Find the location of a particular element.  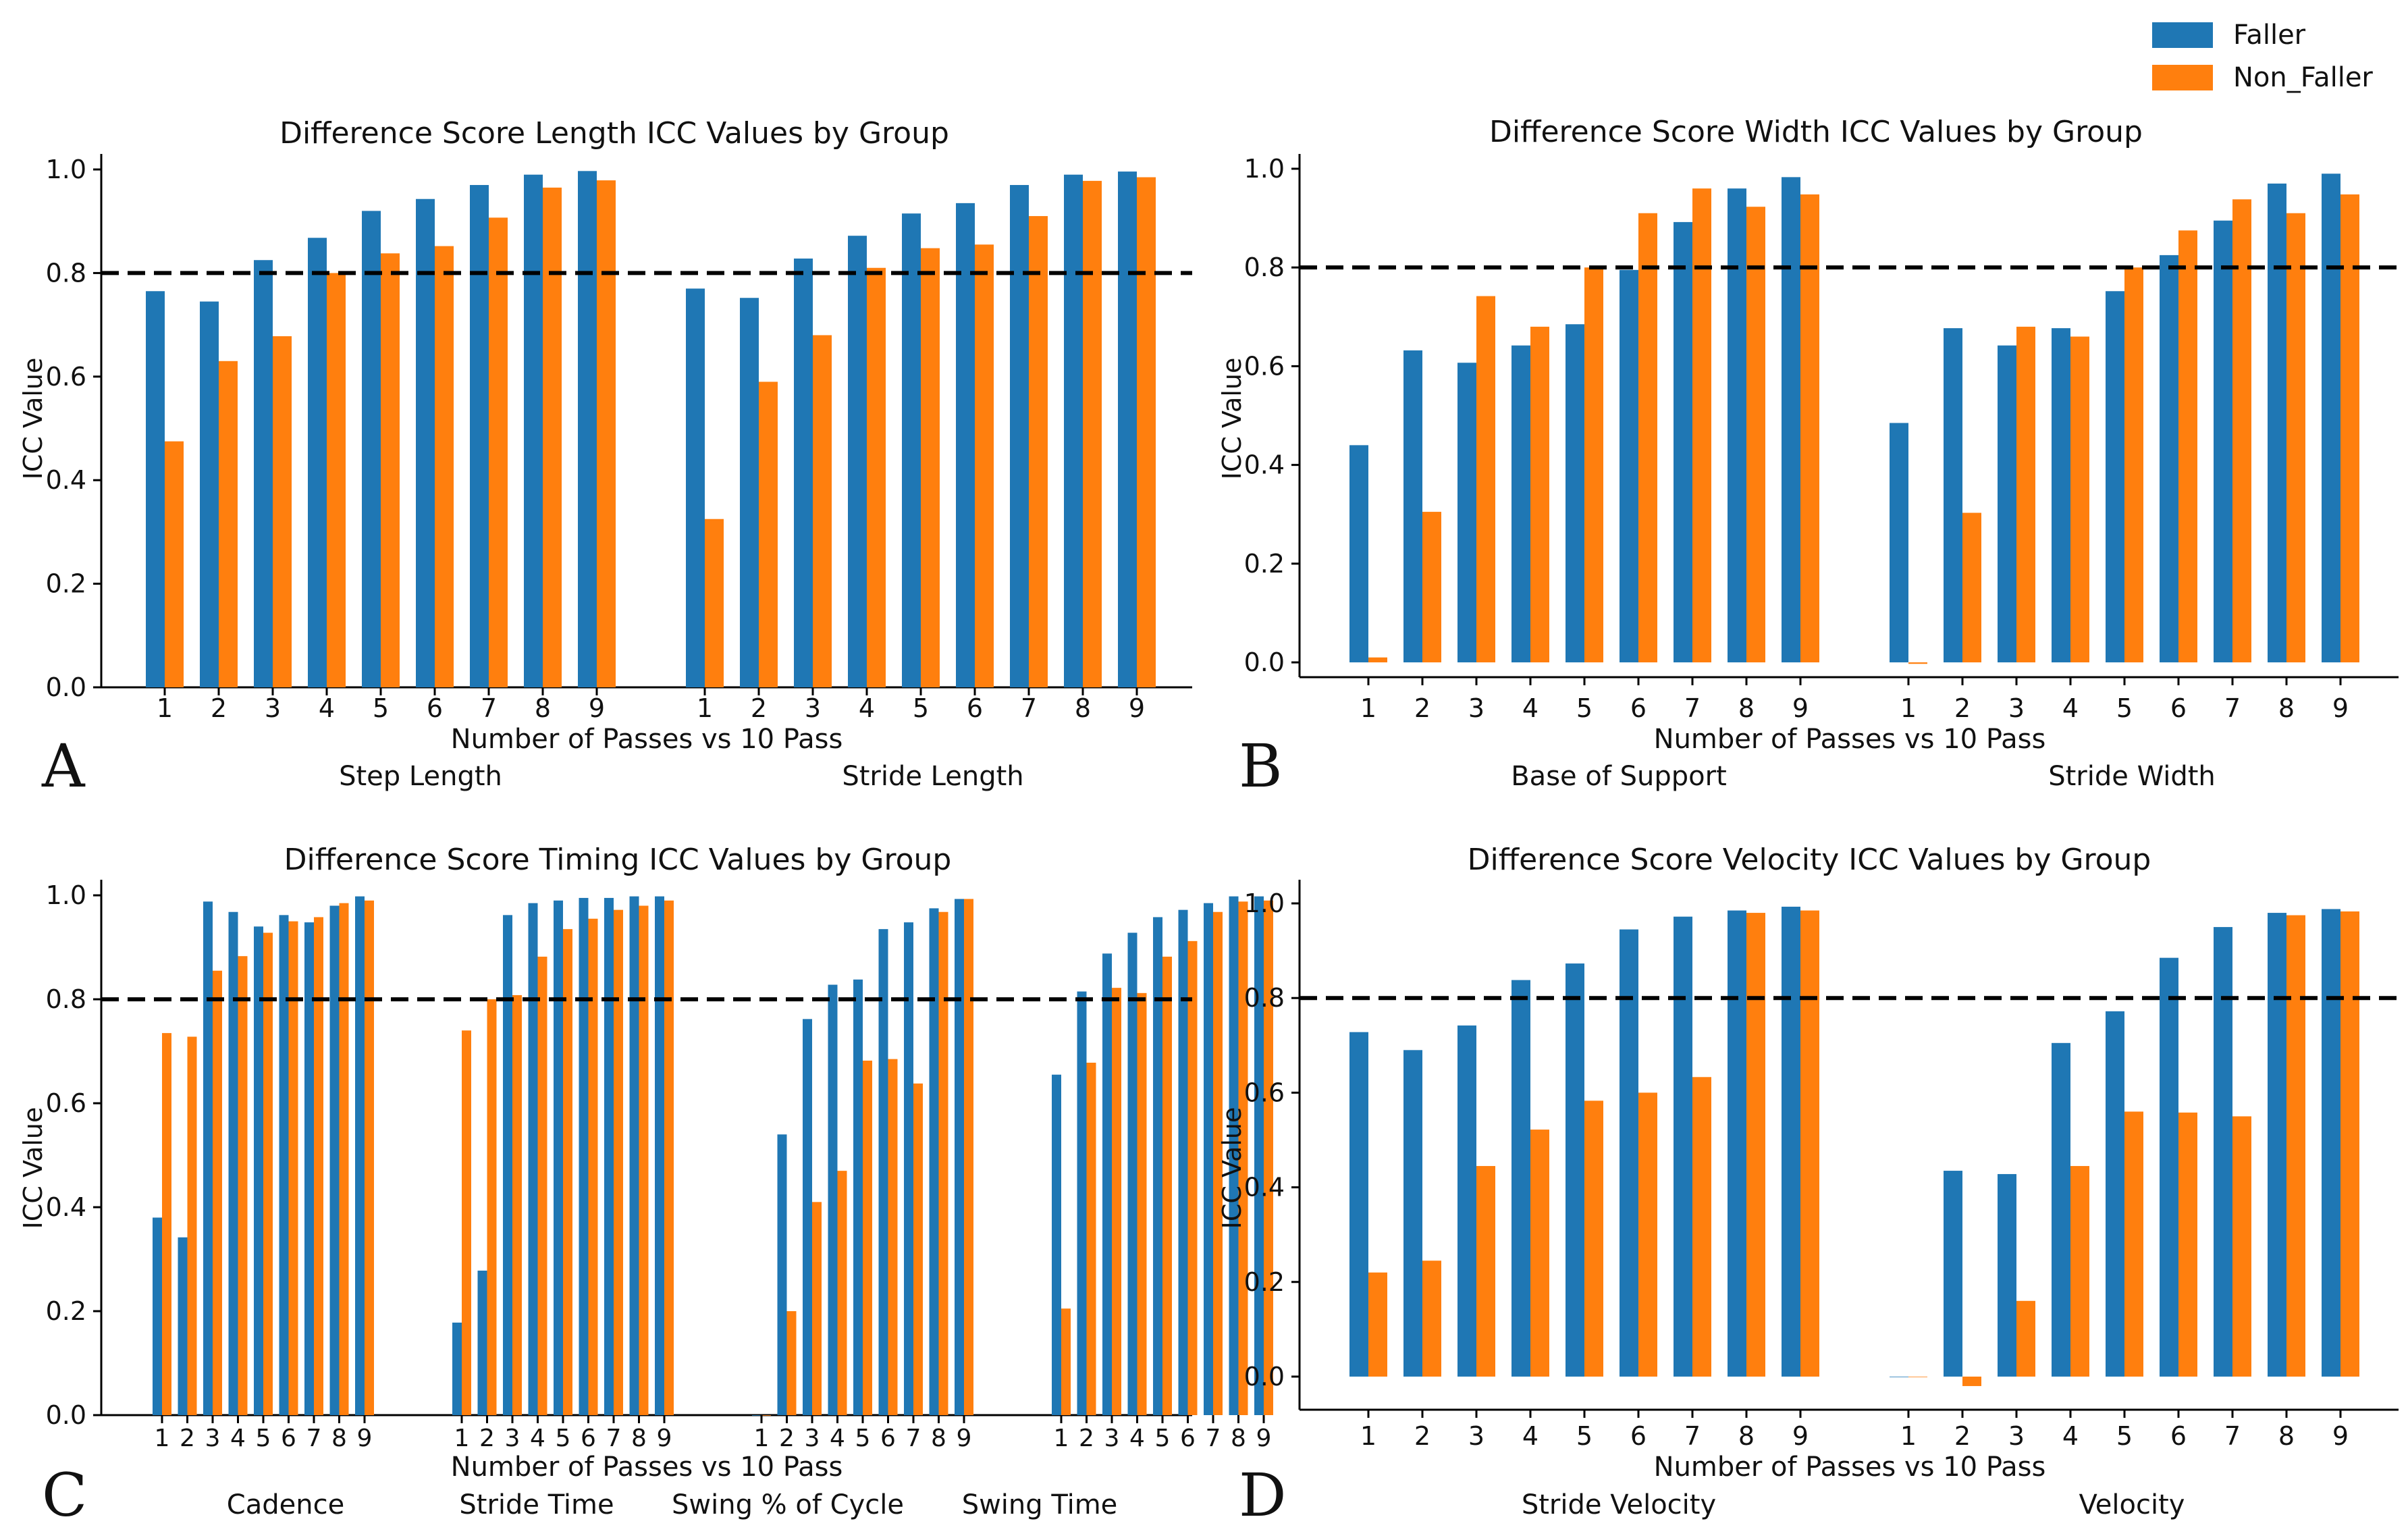

panel-b-xlabel: Number of Passes vs 10 Pass is located at coordinates (1850, 739).